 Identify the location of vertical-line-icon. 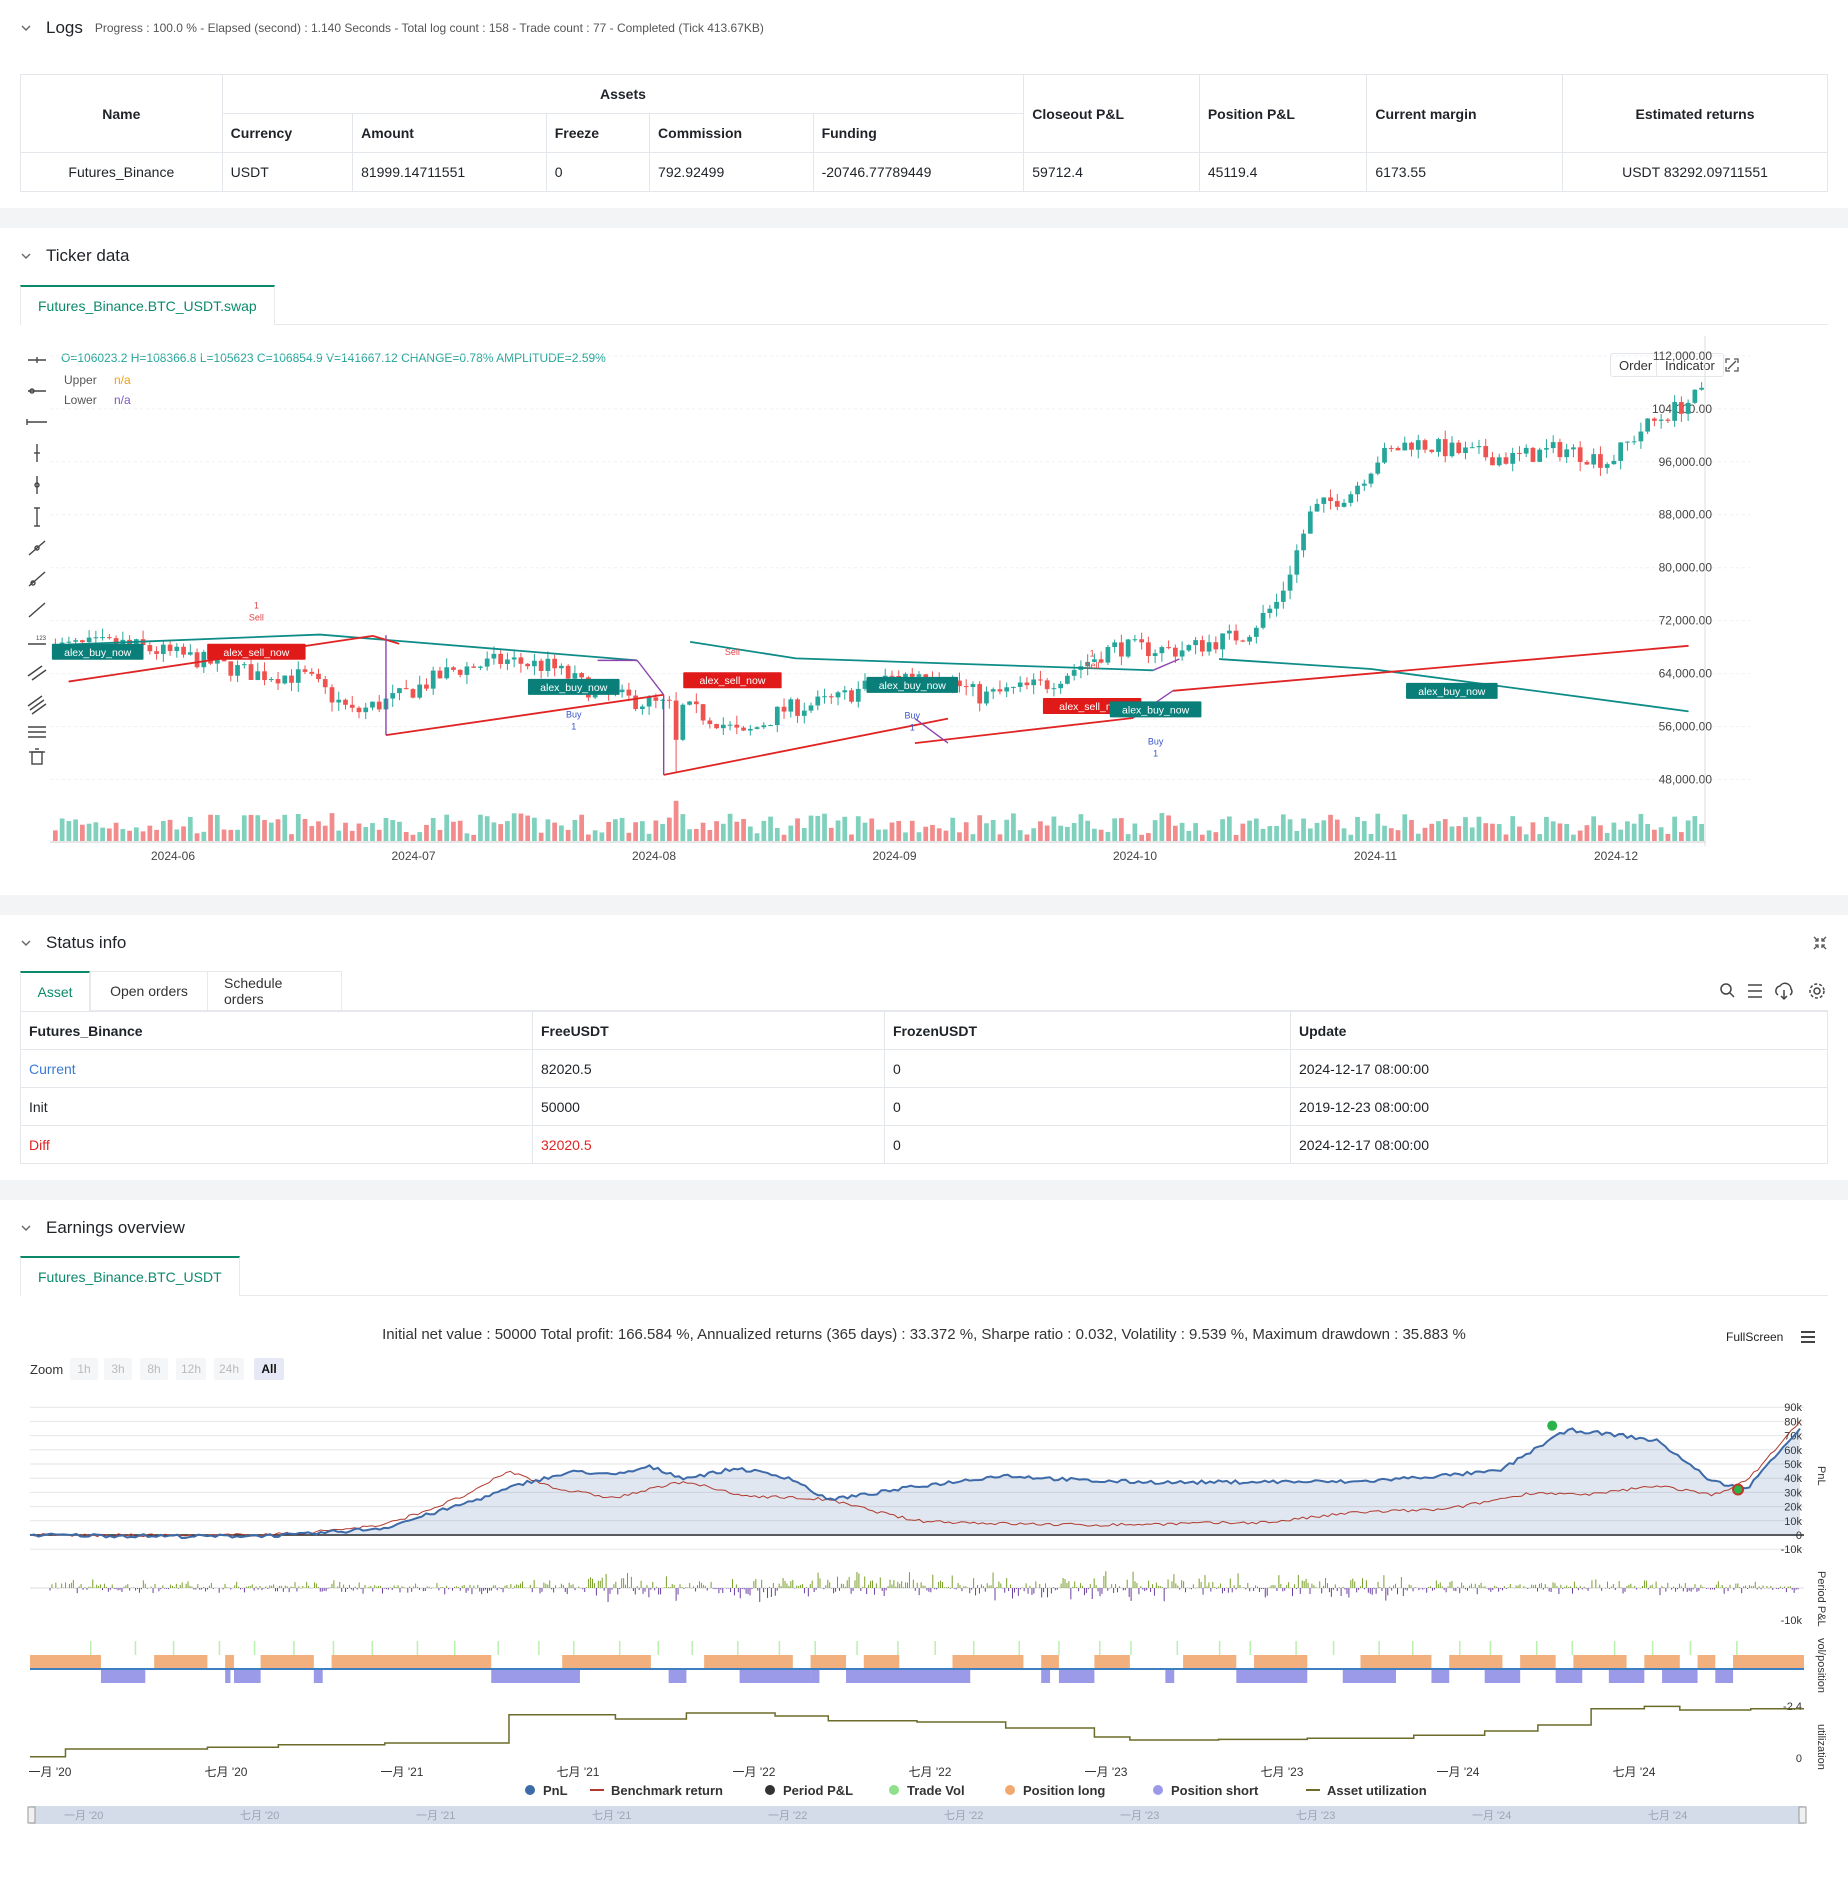
(37, 453).